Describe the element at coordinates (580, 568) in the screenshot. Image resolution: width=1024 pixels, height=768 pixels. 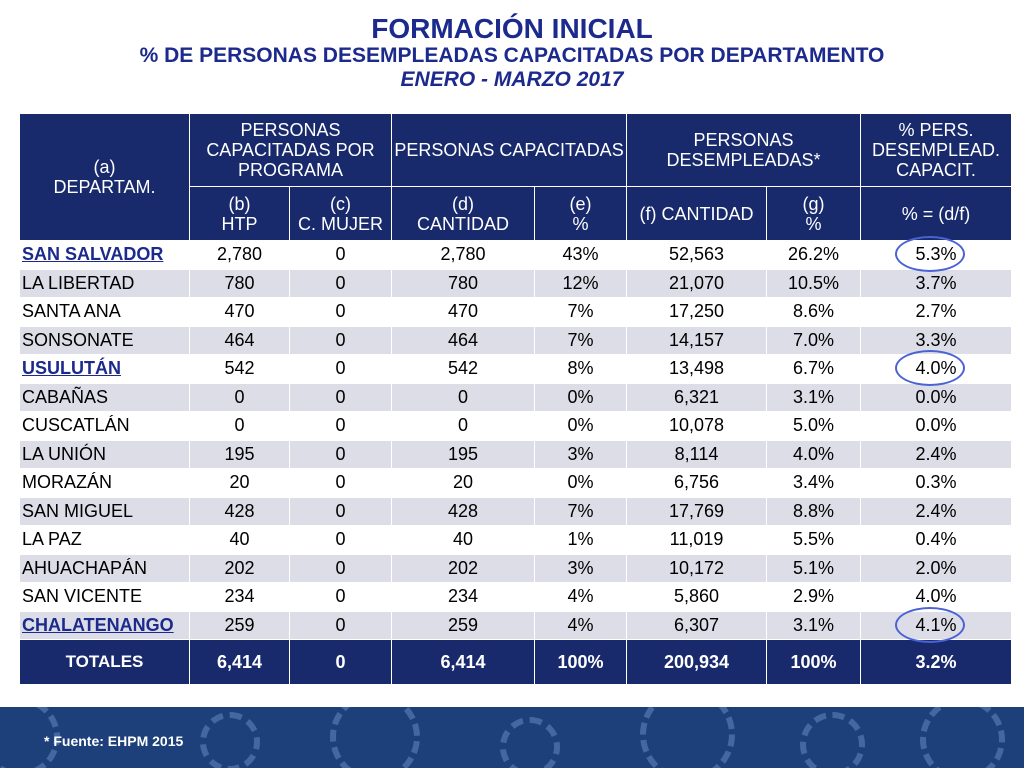
I see `cell-e: 3%` at that location.